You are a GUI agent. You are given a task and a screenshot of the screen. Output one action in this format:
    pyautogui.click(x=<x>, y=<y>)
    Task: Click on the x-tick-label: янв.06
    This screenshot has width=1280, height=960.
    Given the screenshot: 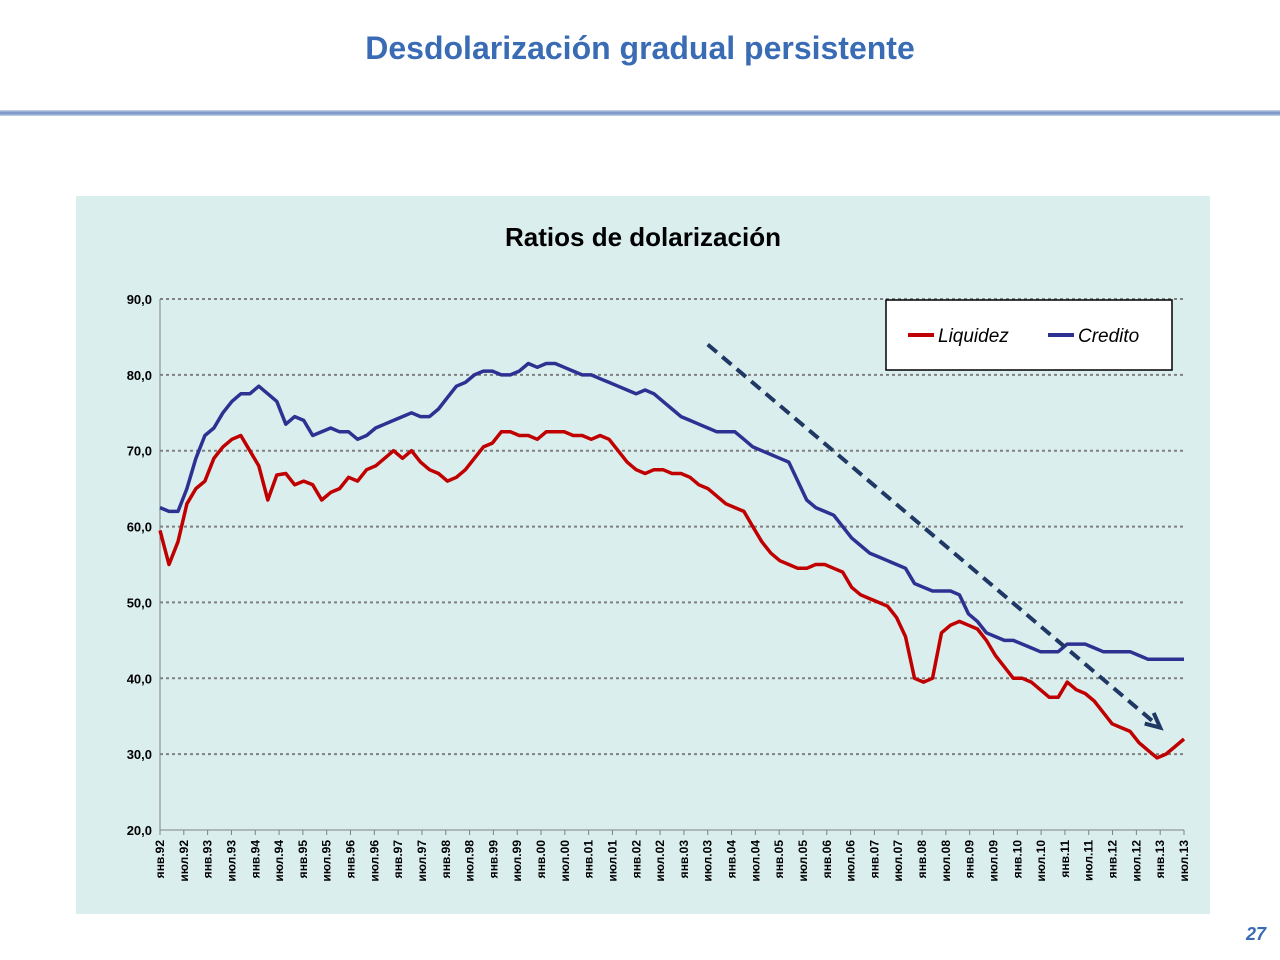 What is the action you would take?
    pyautogui.click(x=827, y=859)
    